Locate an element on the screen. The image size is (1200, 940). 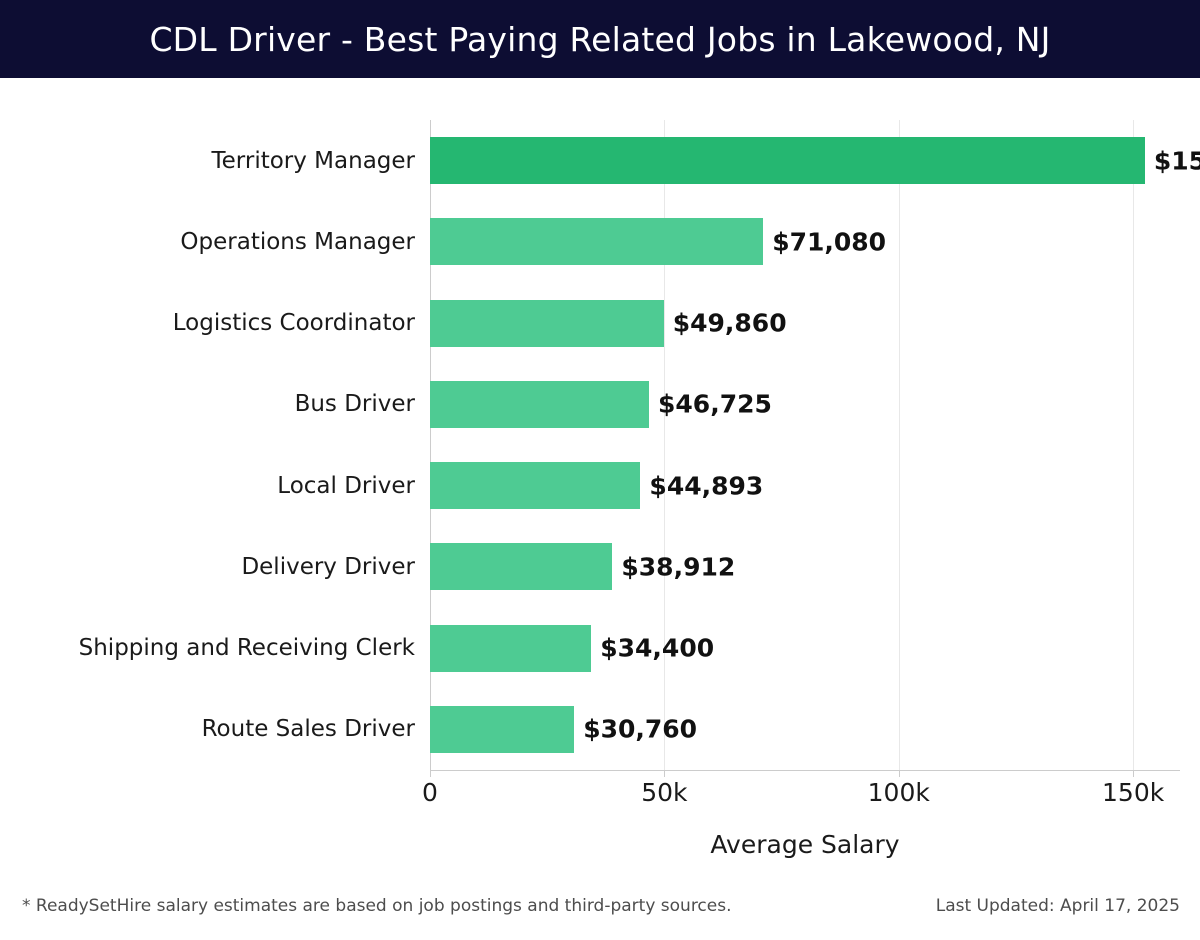
x-axis-tick-label: 0 is located at coordinates (430, 792).